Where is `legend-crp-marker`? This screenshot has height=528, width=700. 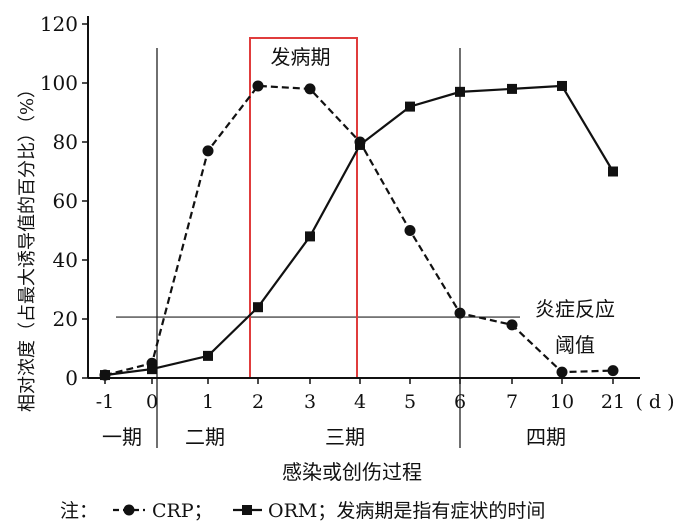 legend-crp-marker is located at coordinates (129, 510).